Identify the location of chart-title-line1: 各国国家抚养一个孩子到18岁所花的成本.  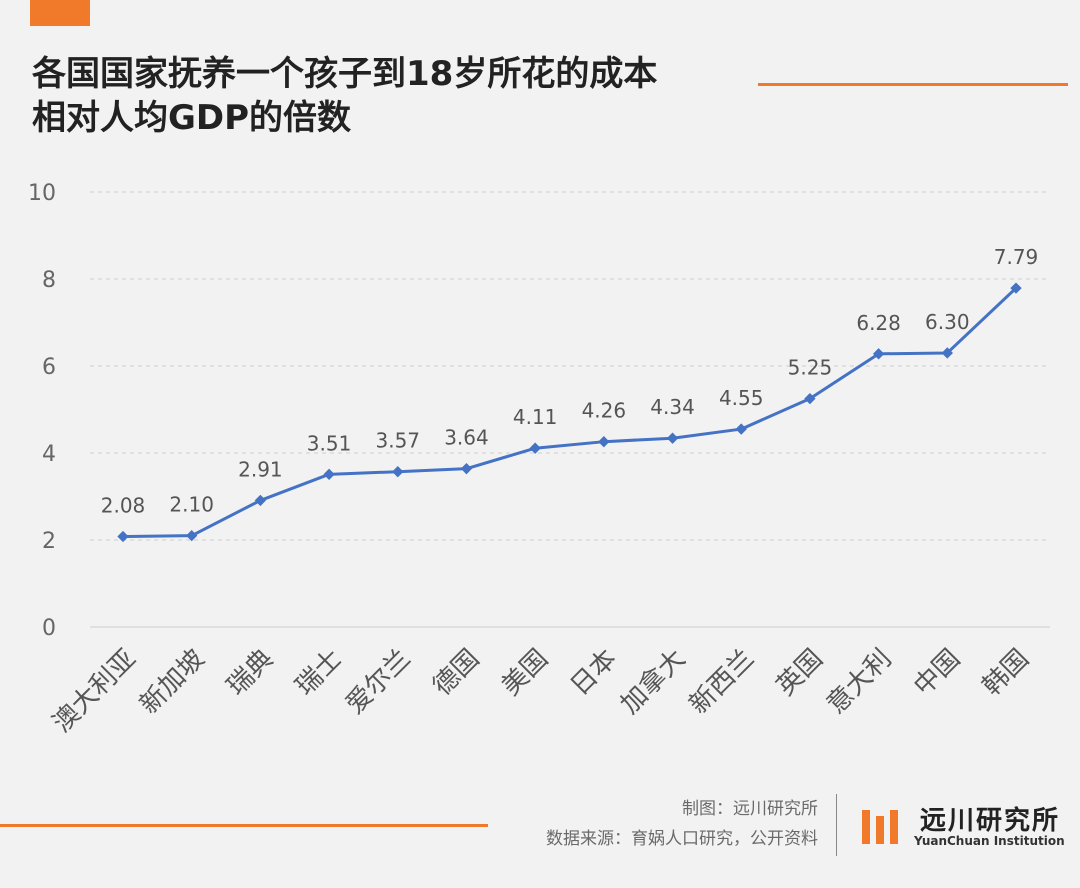
(345, 74).